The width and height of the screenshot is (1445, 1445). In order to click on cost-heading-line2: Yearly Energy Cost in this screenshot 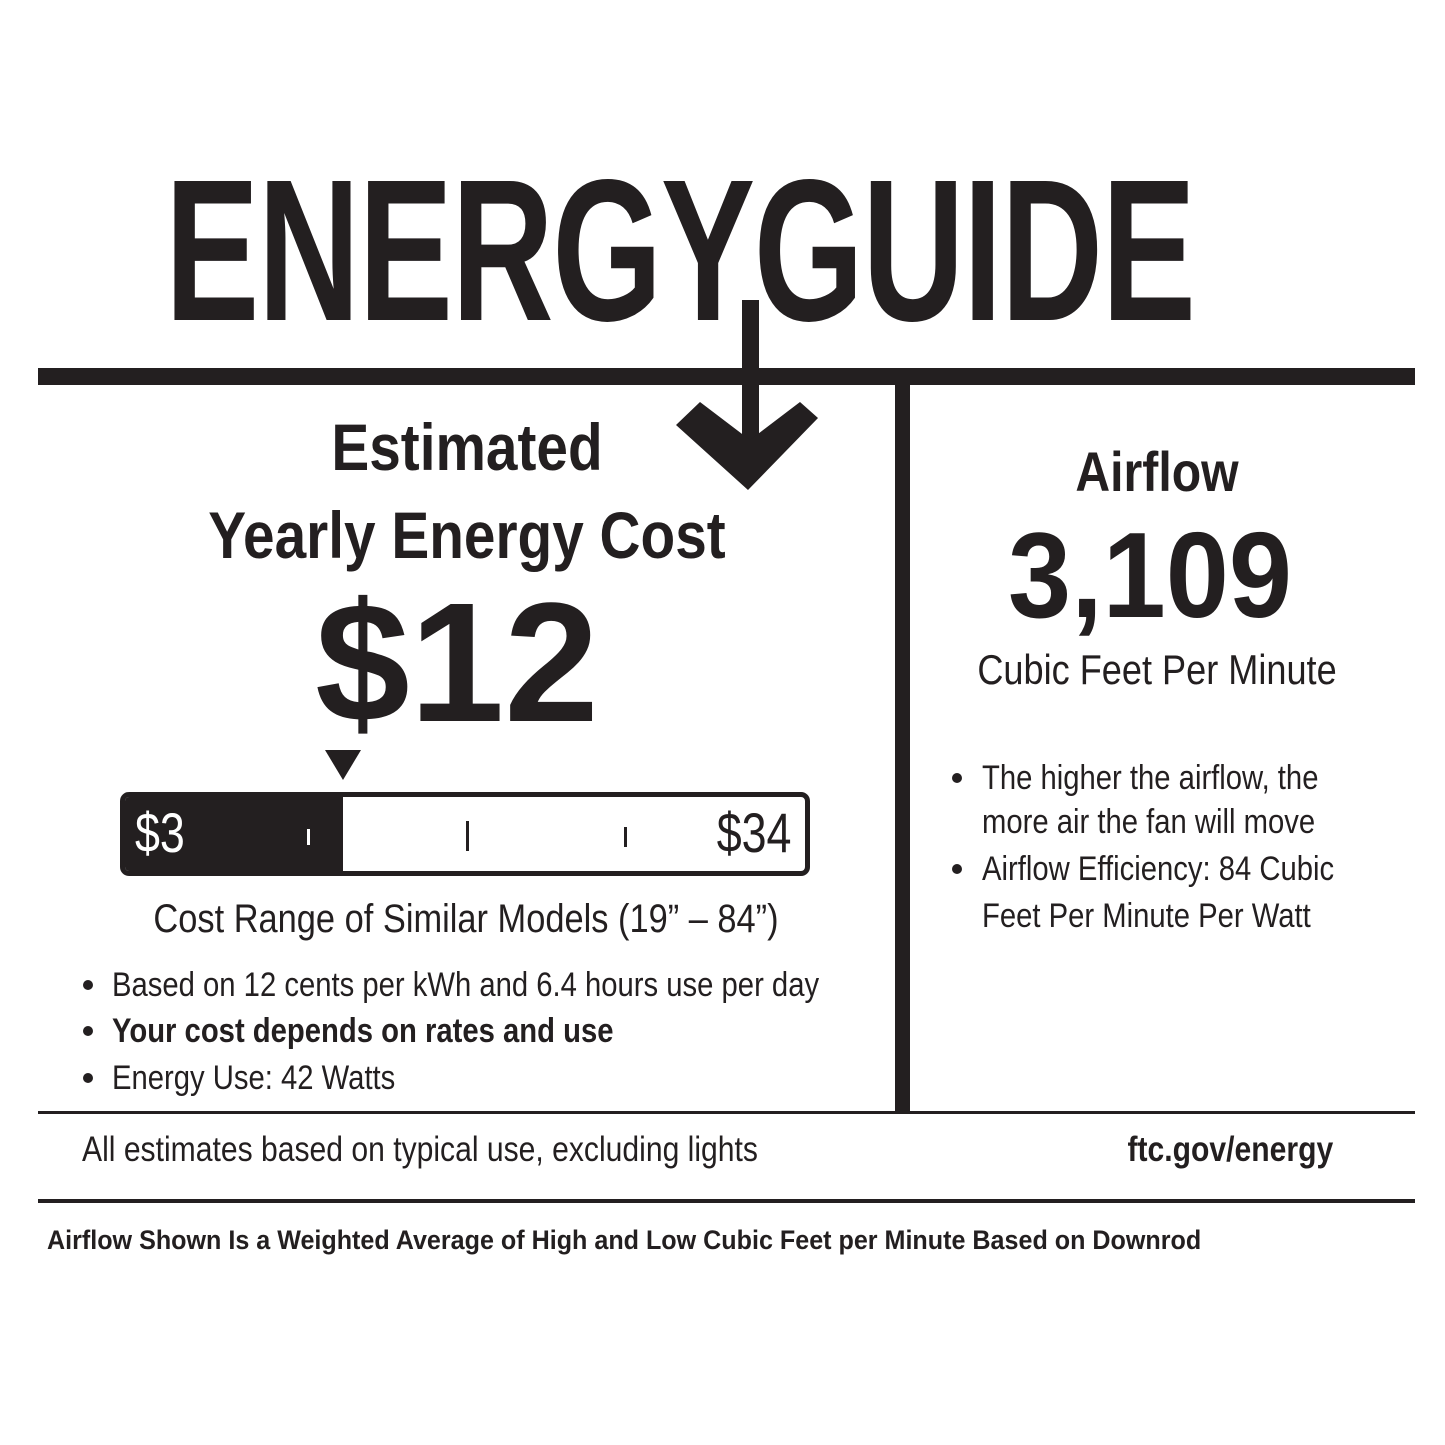, I will do `click(467, 535)`.